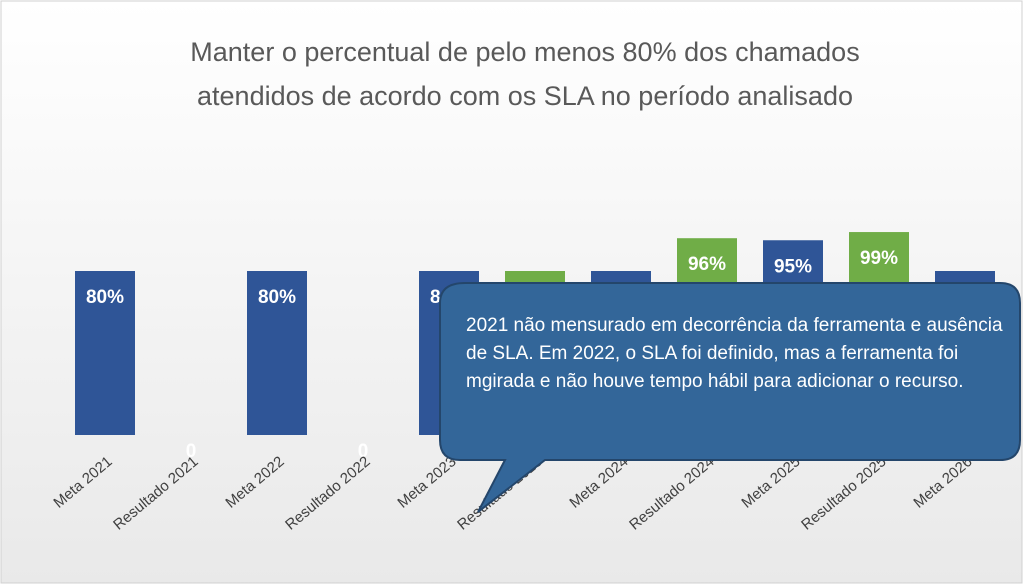  Describe the element at coordinates (707, 264) in the screenshot. I see `value-label: 96%` at that location.